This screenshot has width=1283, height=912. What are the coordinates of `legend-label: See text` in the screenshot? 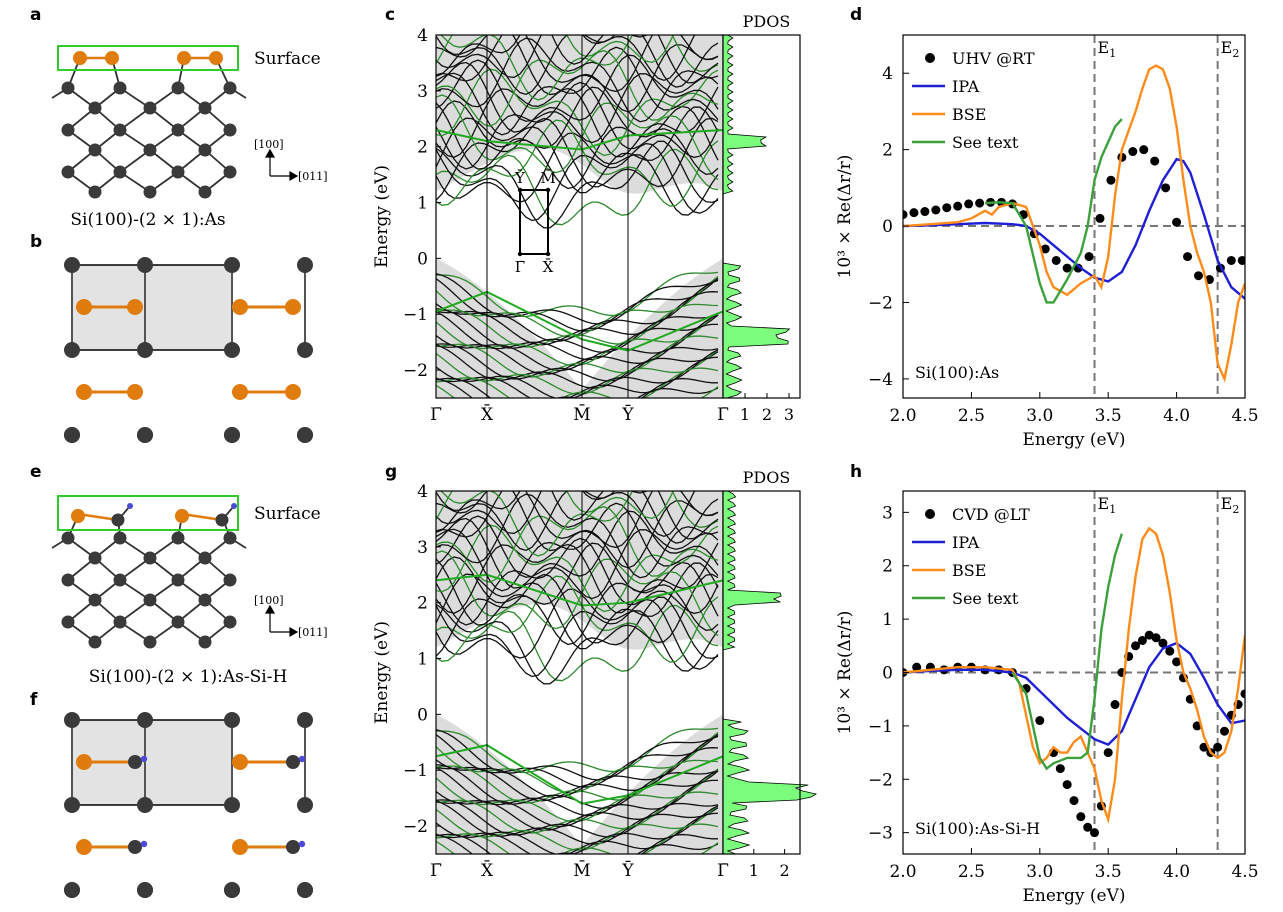 It's located at (985, 142).